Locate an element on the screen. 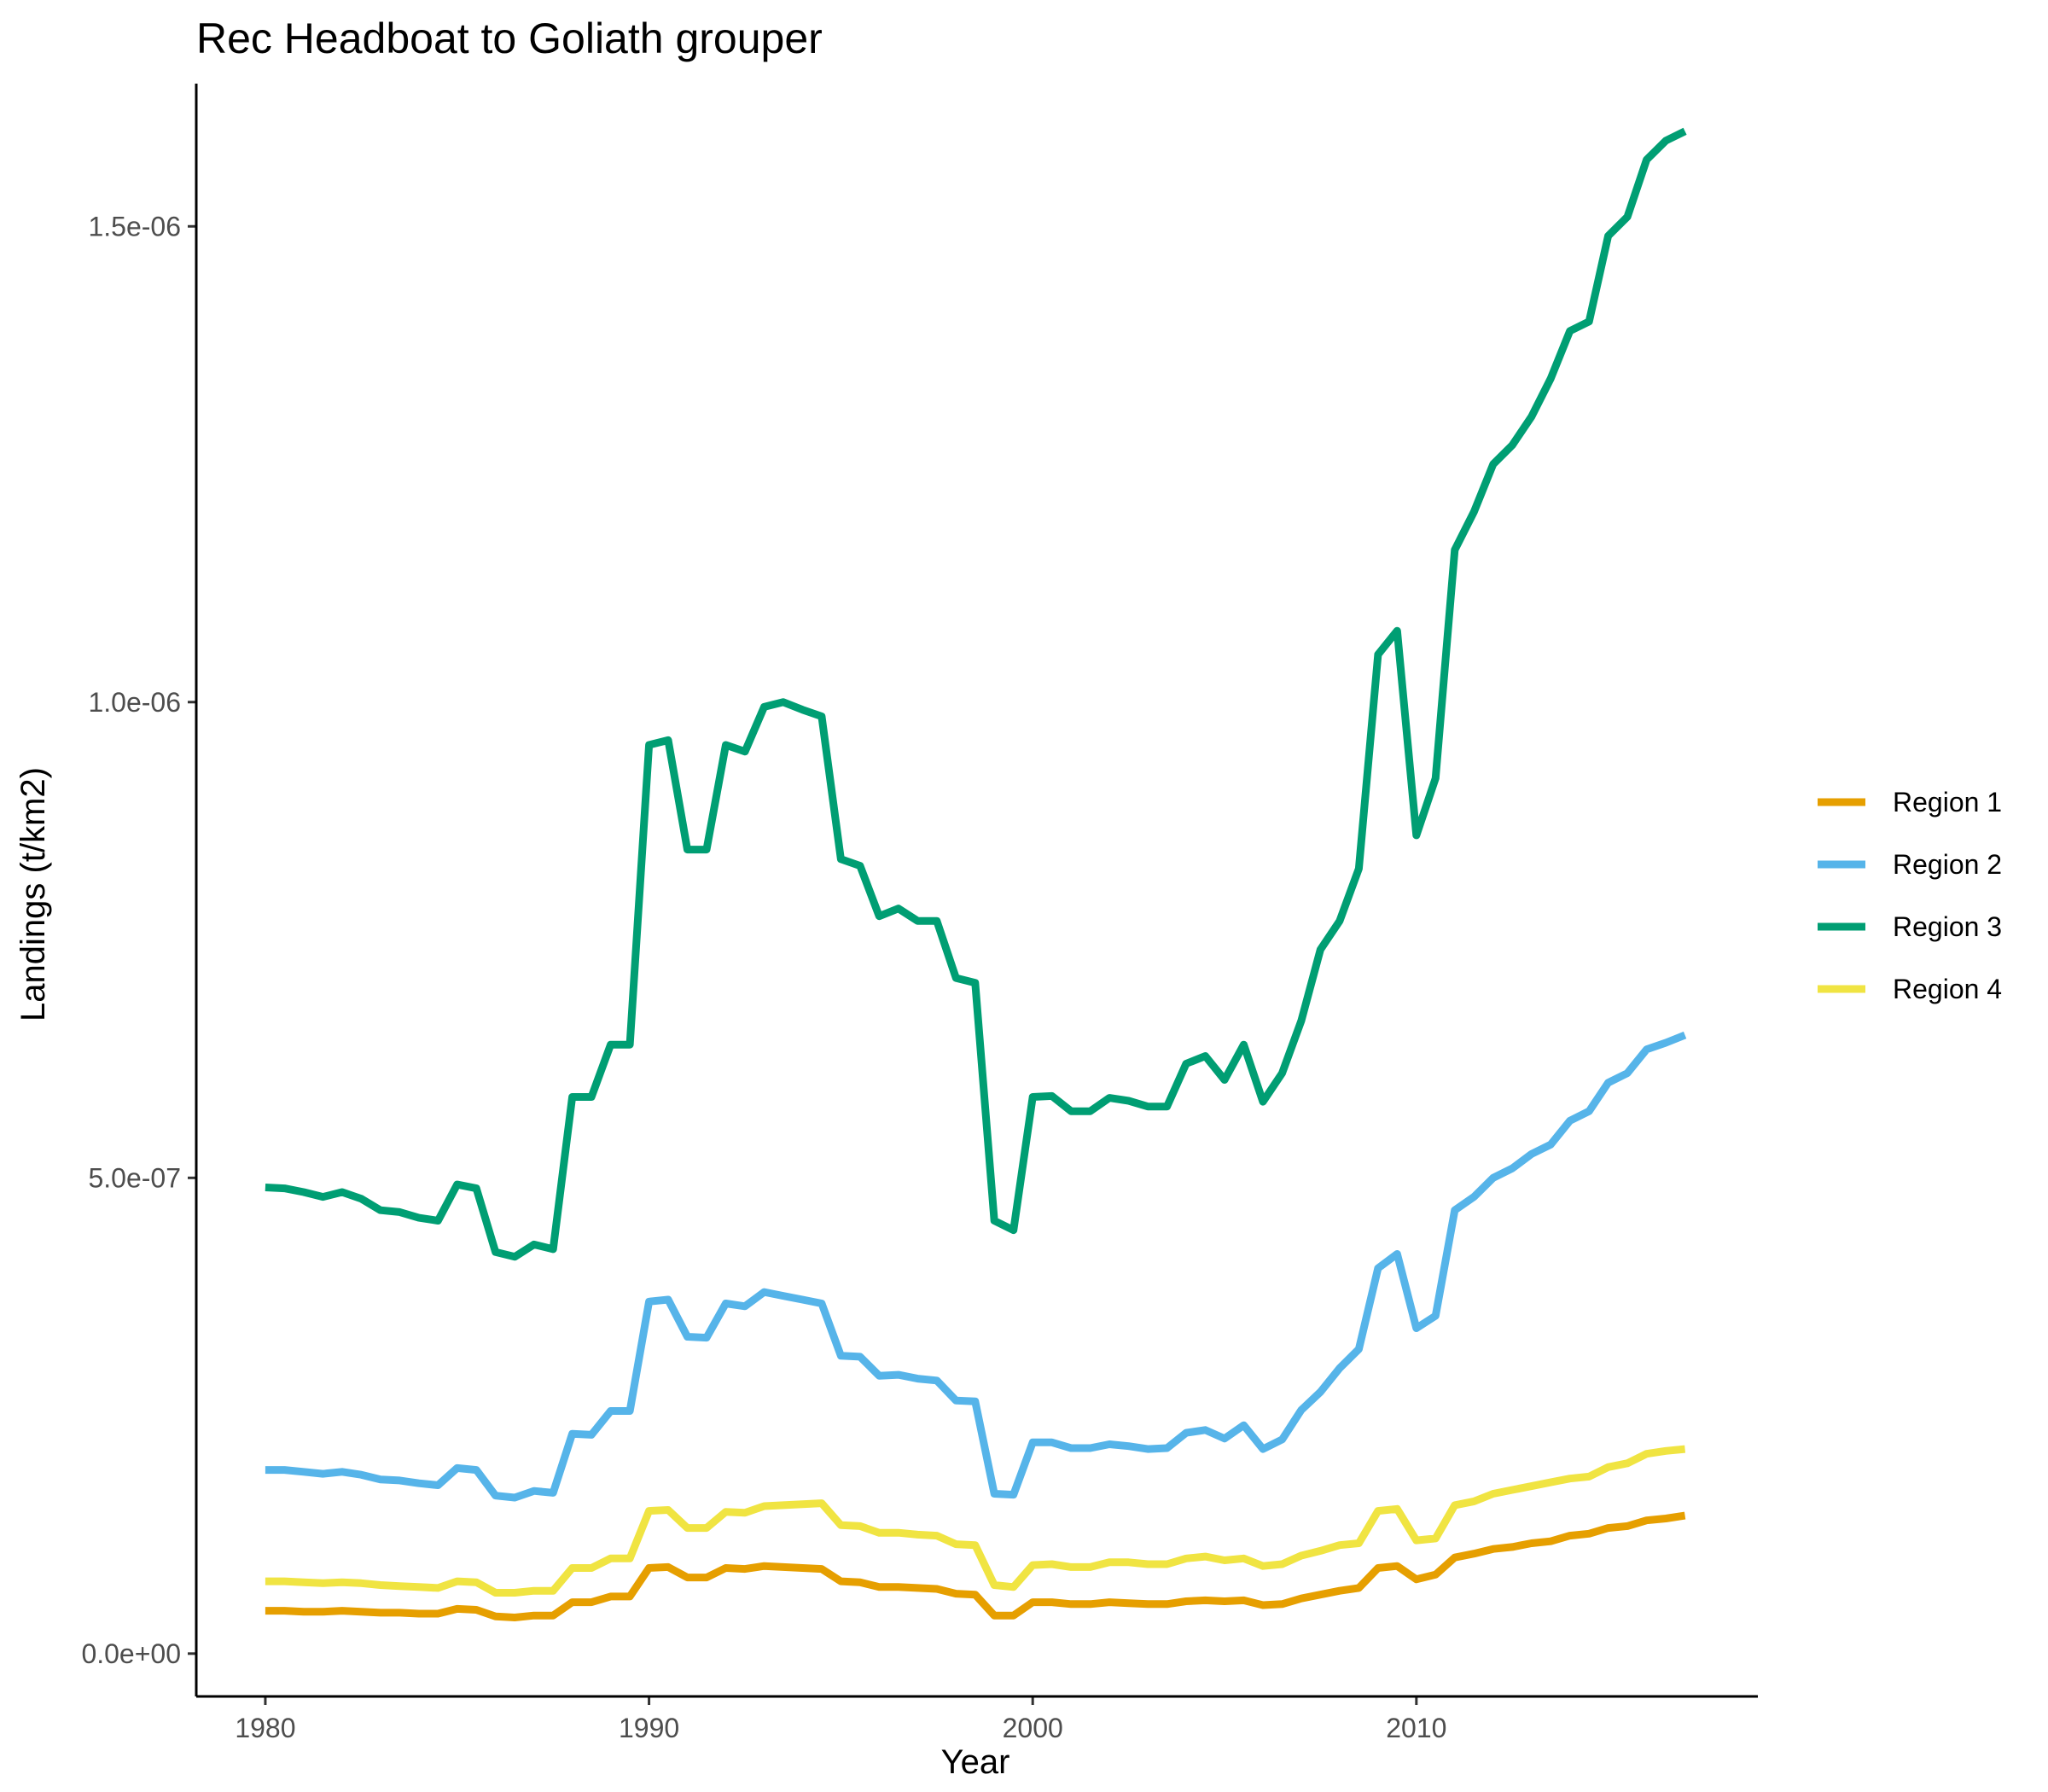 The height and width of the screenshot is (1792, 2048). y-axis-ticks: 0.0e+00 5.0e-07 1.0e-06 1.5e-06 is located at coordinates (138, 940).